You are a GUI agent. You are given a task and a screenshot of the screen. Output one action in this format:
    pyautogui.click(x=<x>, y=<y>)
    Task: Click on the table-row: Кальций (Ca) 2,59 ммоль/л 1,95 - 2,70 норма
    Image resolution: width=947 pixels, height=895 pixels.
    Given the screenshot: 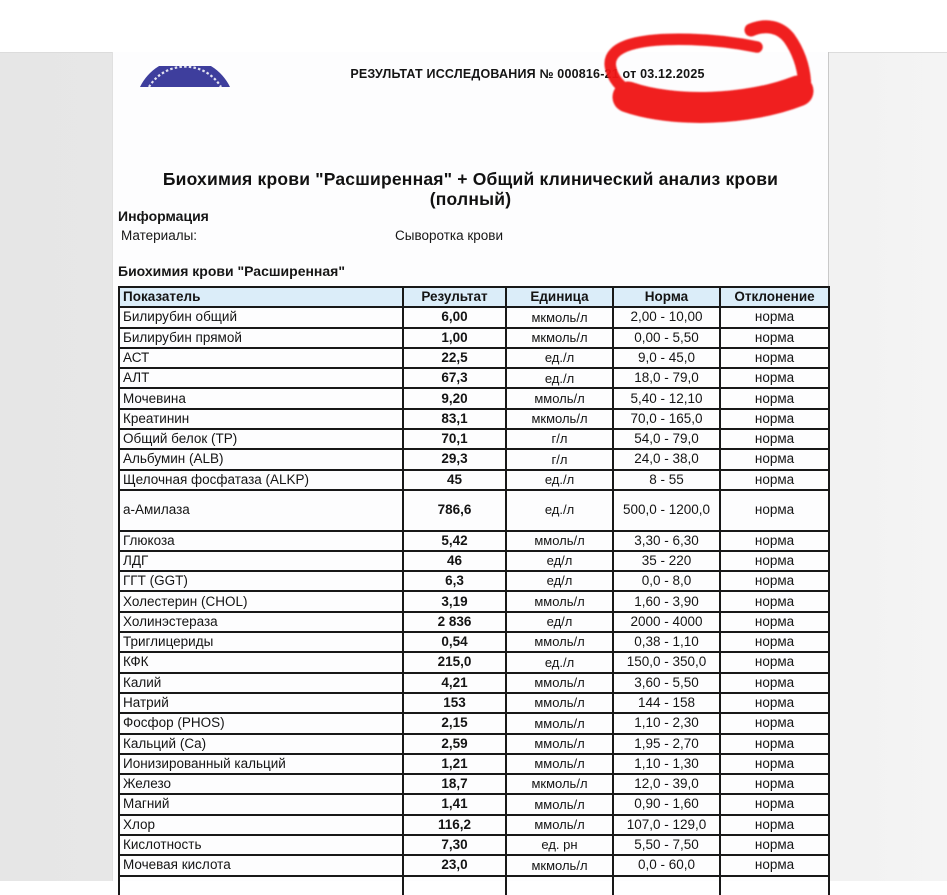 What is the action you would take?
    pyautogui.click(x=474, y=743)
    